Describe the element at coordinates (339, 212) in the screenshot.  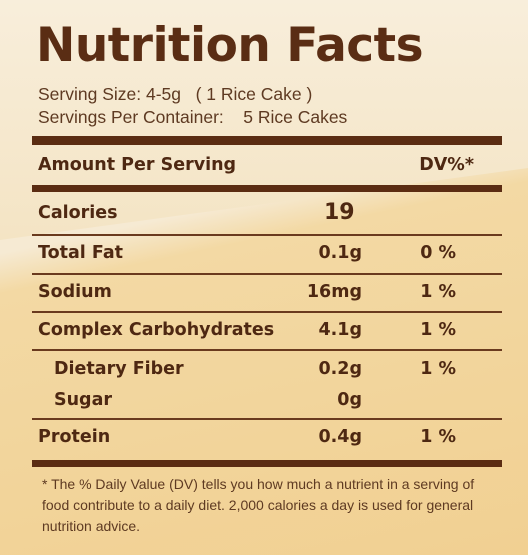
I see `calories-value: 19` at that location.